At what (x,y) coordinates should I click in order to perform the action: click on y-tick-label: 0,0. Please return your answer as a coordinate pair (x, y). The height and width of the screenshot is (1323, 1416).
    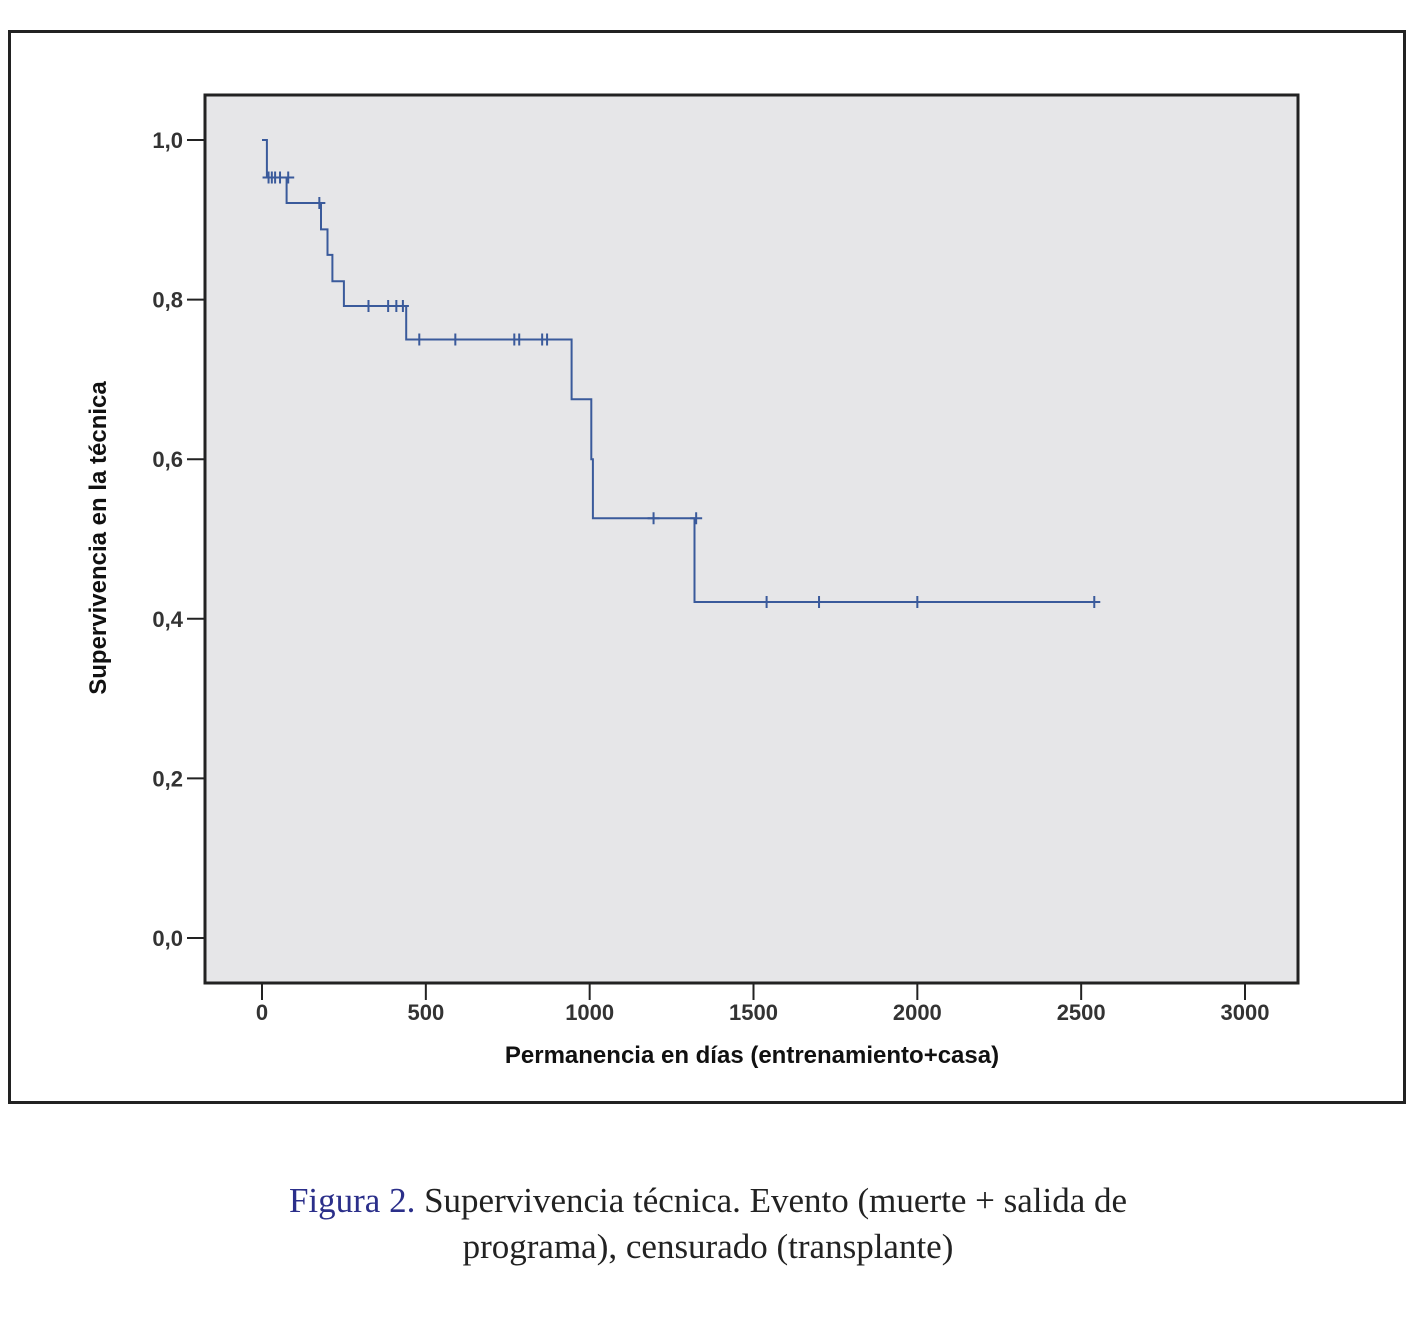
    Looking at the image, I should click on (167, 938).